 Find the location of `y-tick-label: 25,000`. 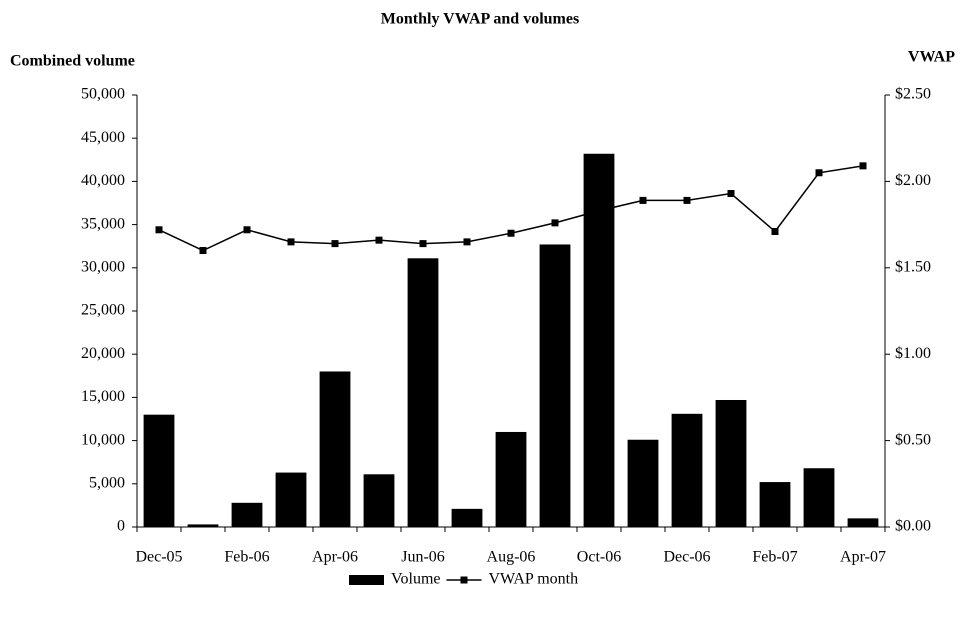

y-tick-label: 25,000 is located at coordinates (103, 310).